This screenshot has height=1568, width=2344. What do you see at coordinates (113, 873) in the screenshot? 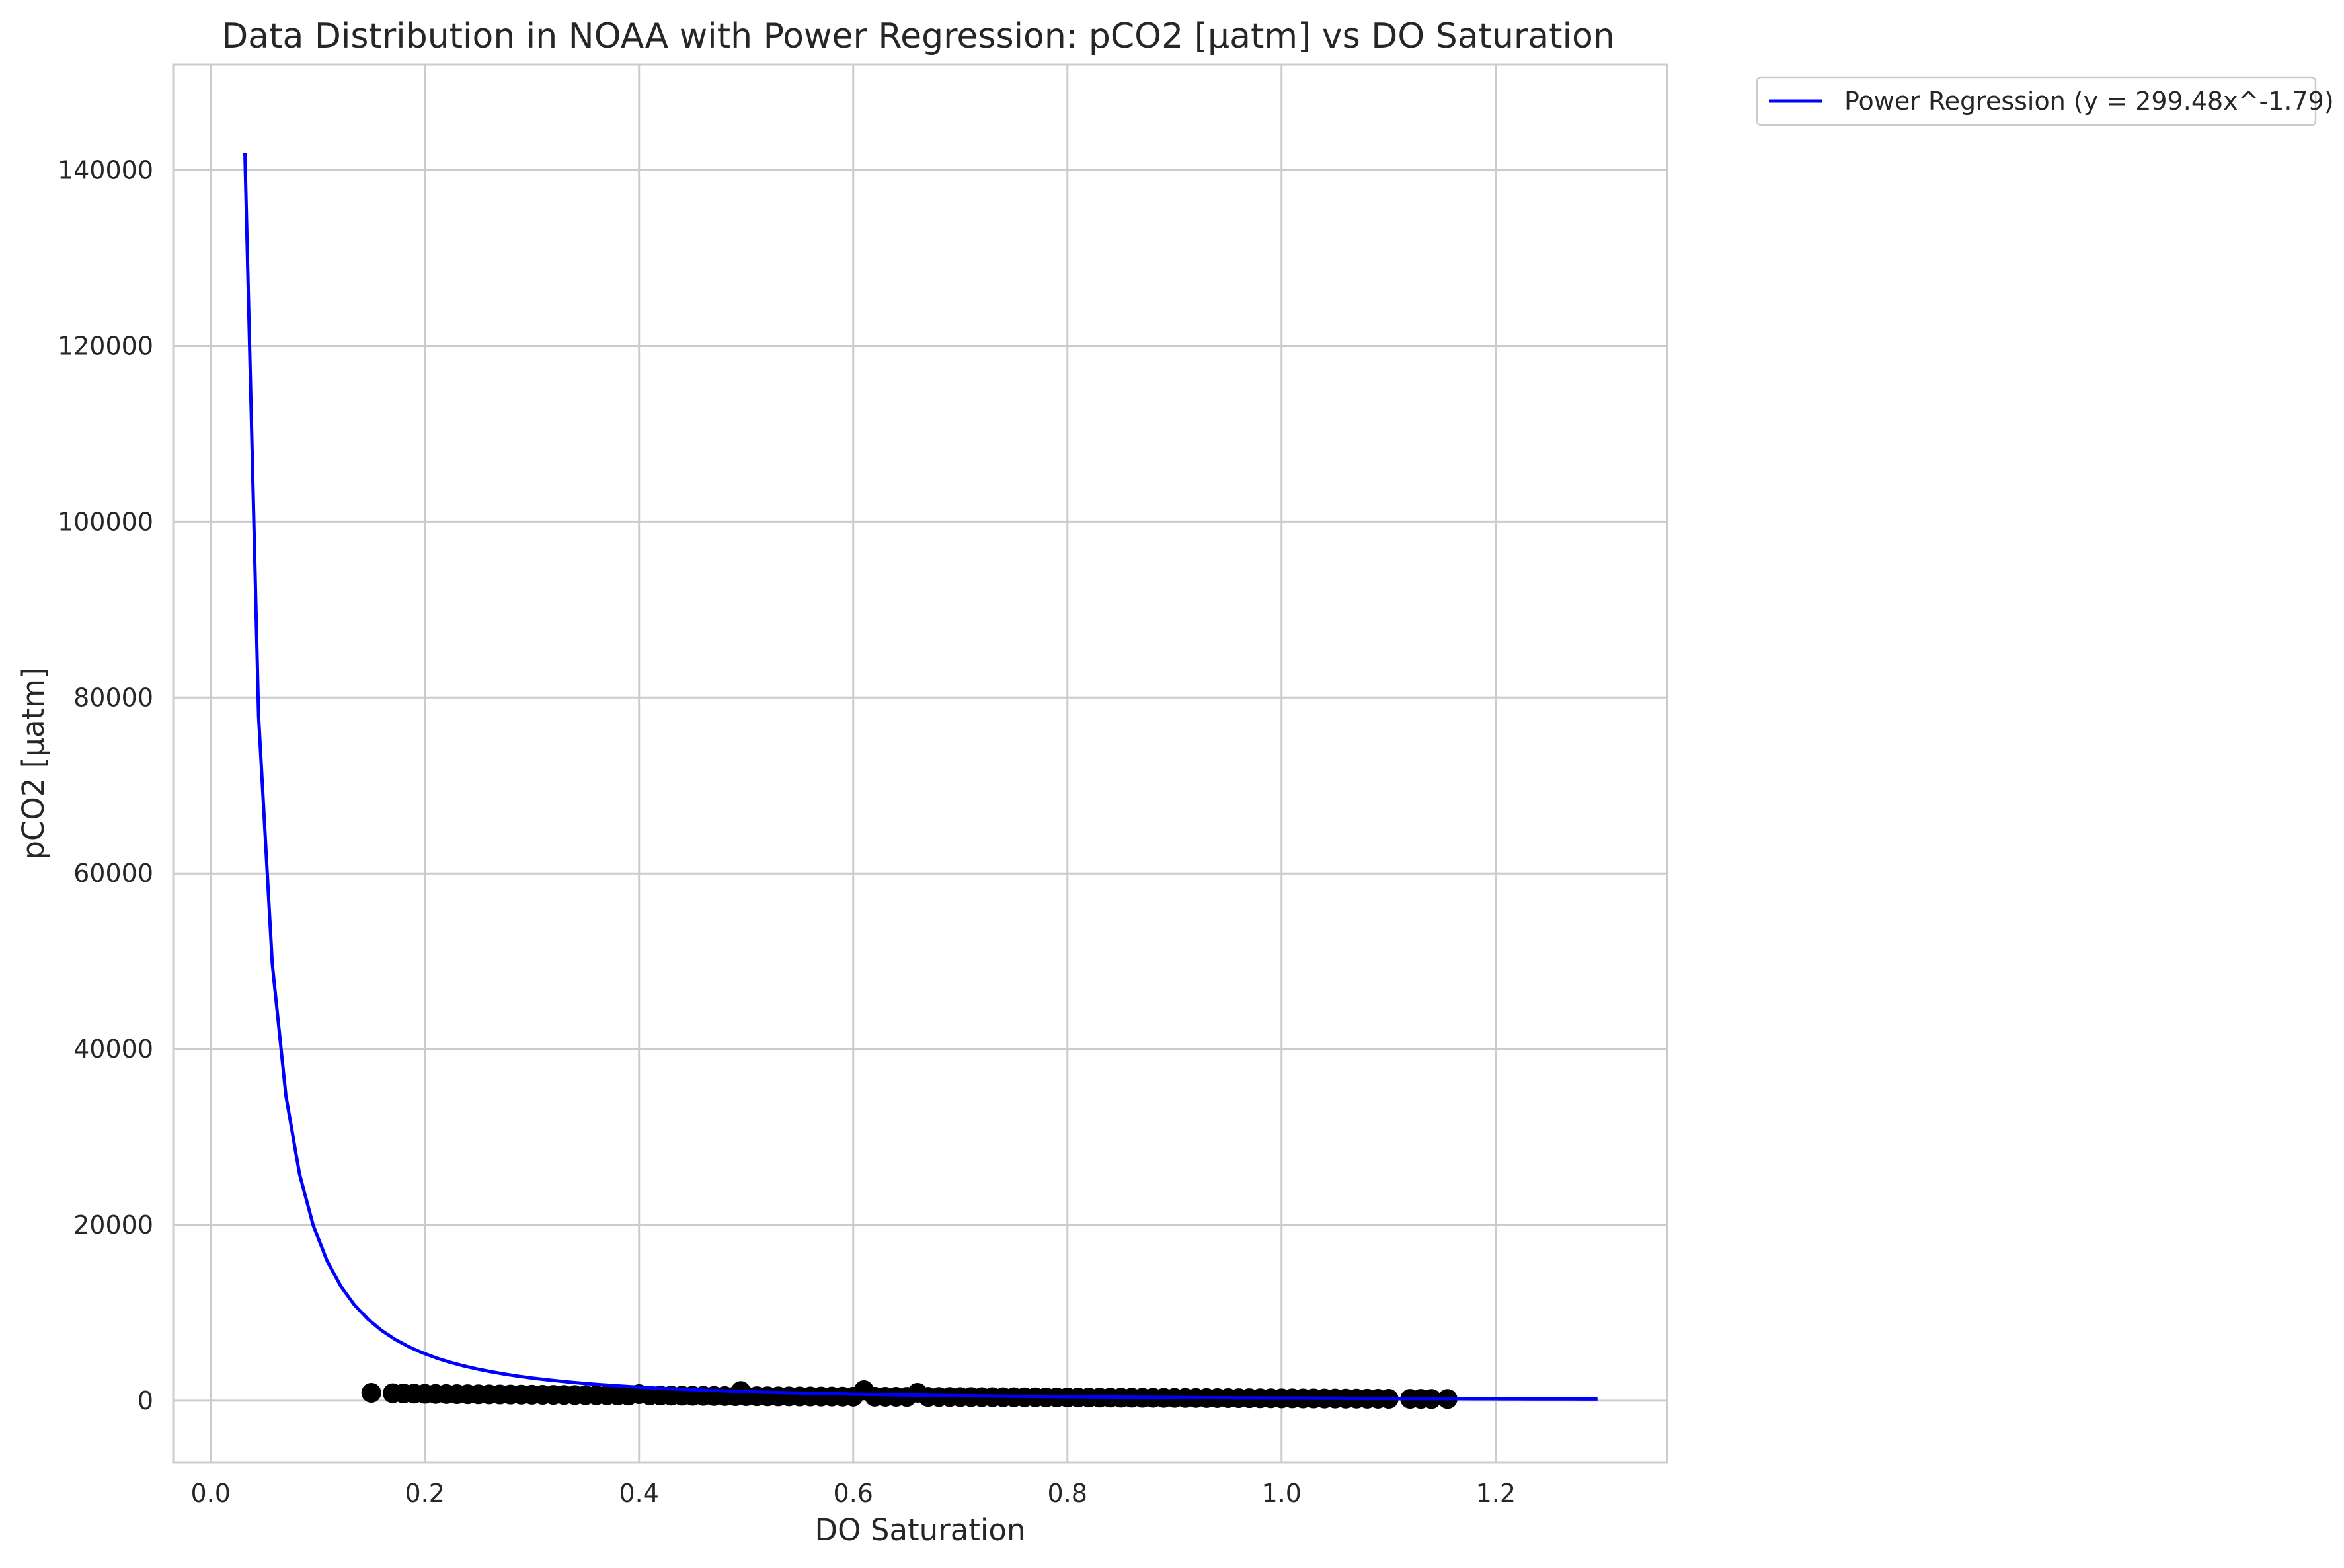
I see `y-tick-label: 60000` at bounding box center [113, 873].